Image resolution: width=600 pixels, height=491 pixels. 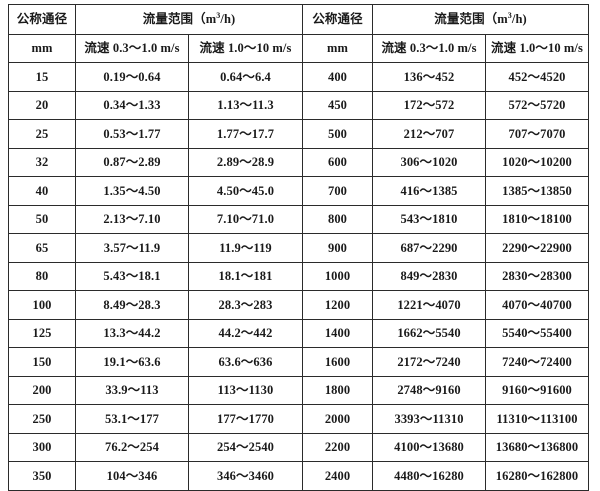 I want to click on cell-flow-high-right: 16280～162800, so click(x=537, y=476).